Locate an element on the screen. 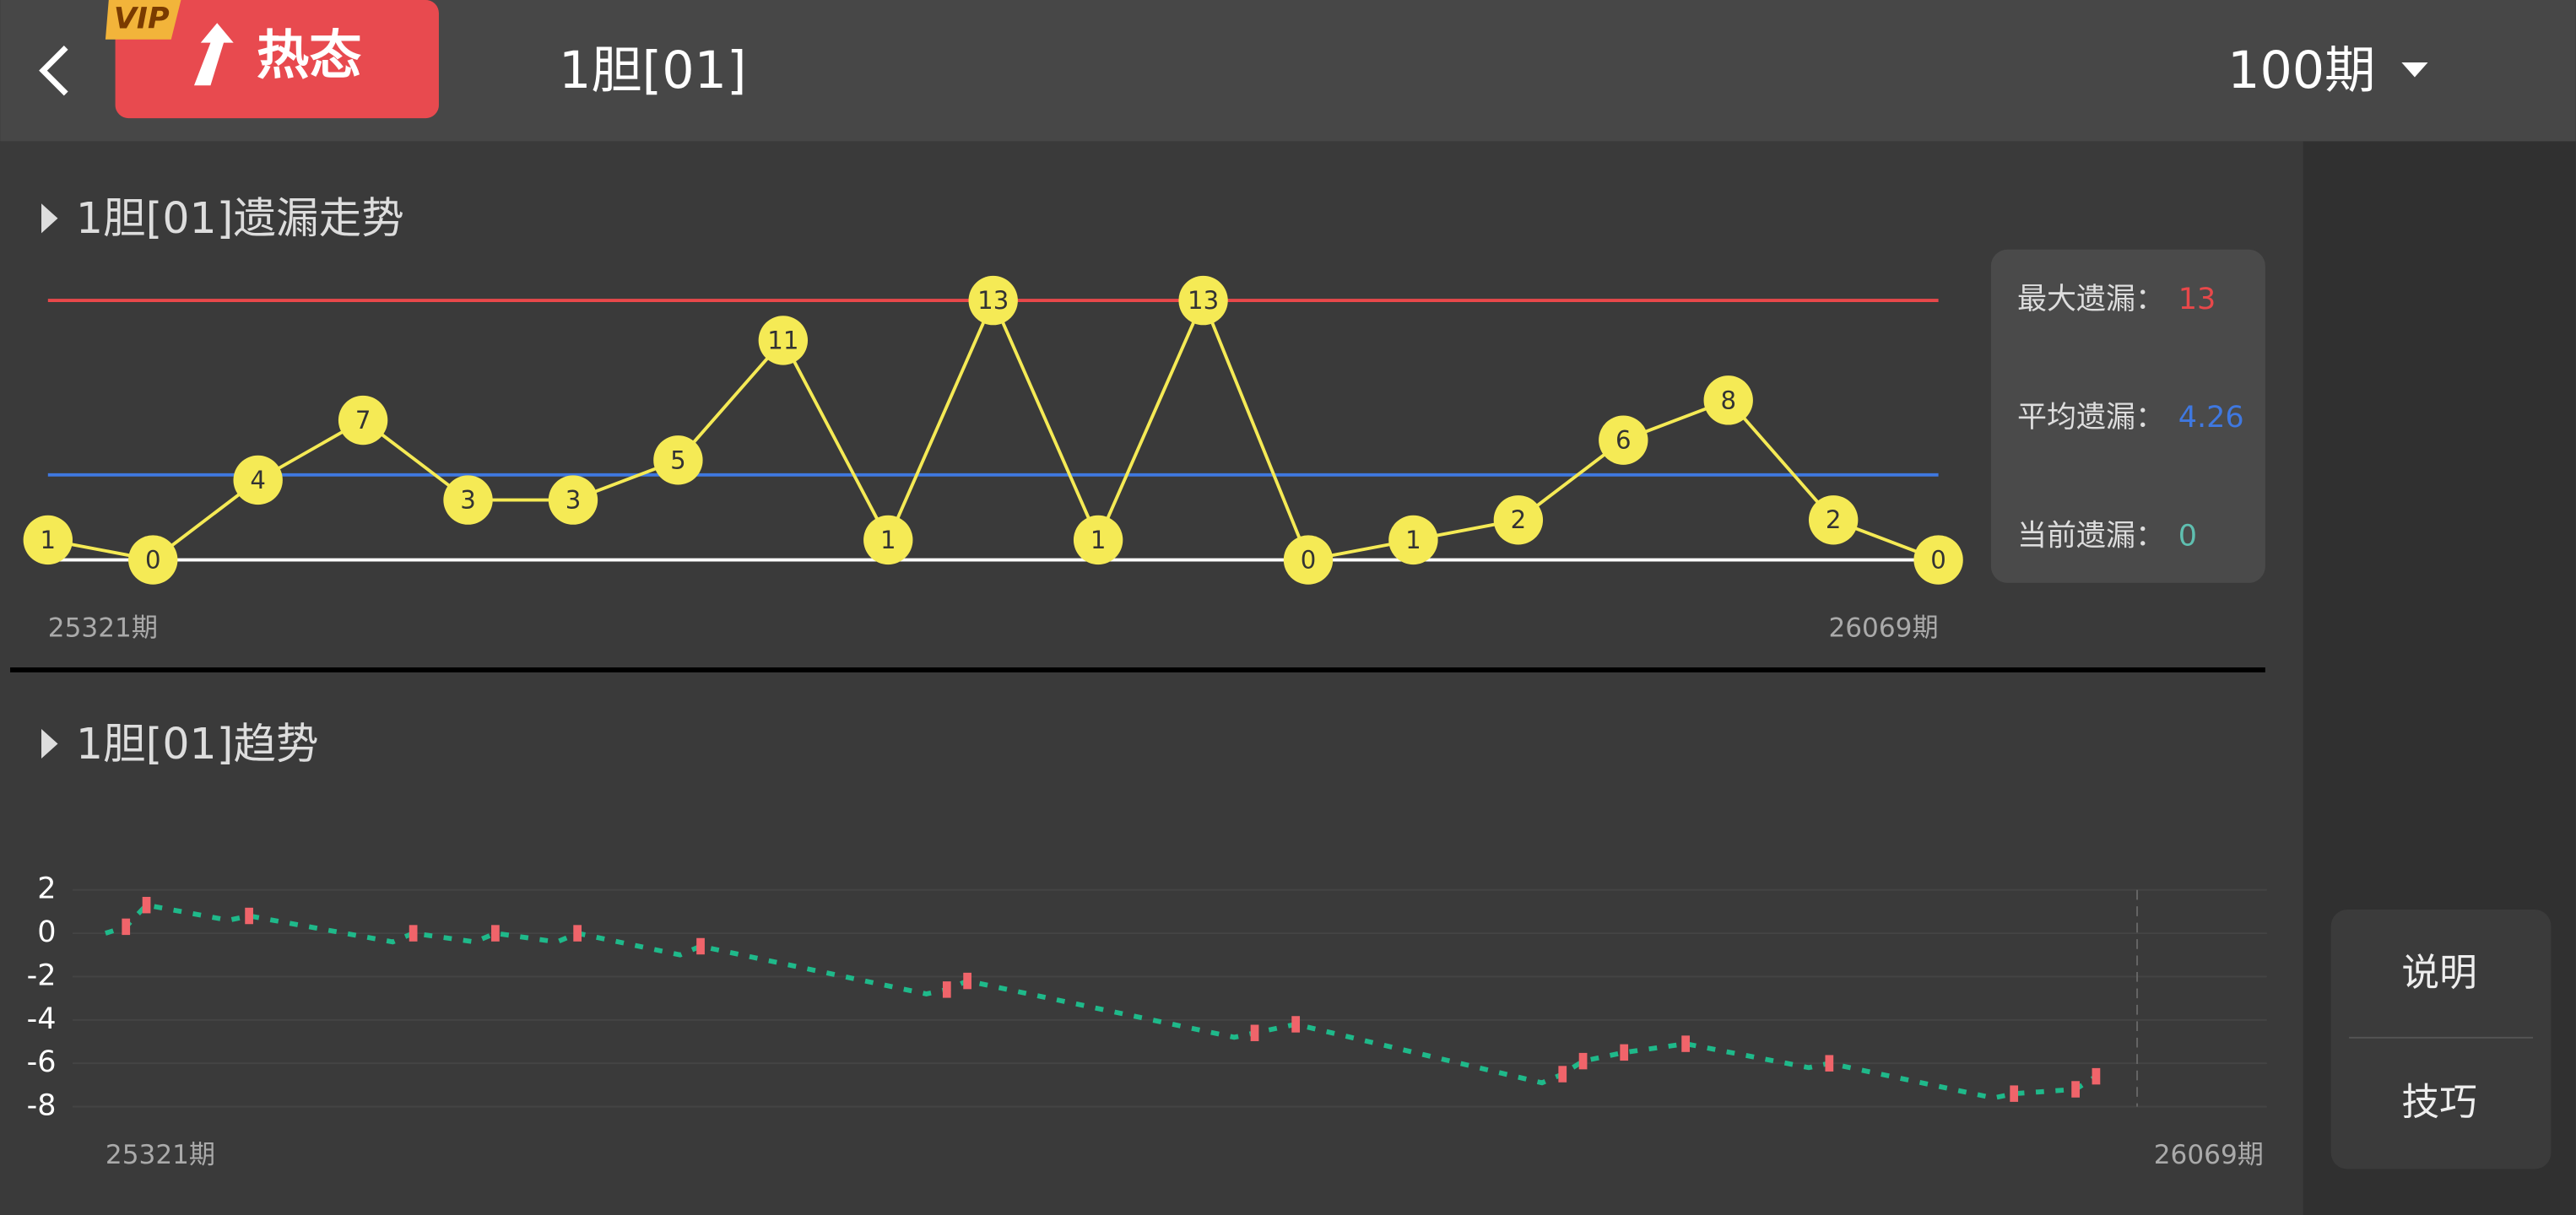 The width and height of the screenshot is (2576, 1215). point-label: 7 is located at coordinates (363, 420).